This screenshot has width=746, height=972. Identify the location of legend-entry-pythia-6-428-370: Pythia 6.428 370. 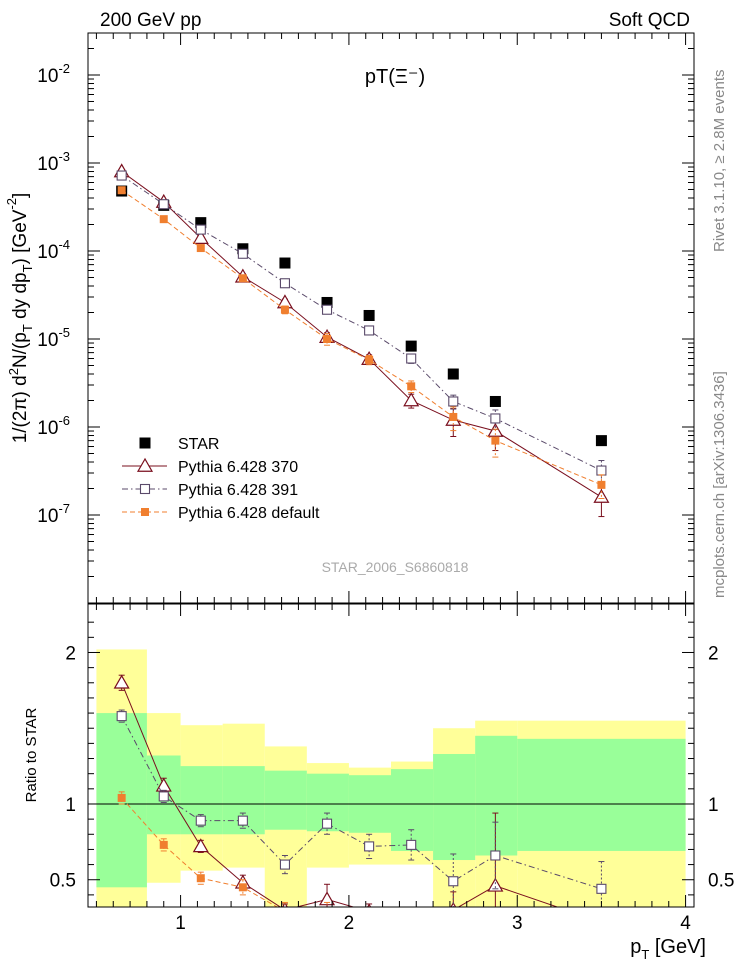
(210, 466).